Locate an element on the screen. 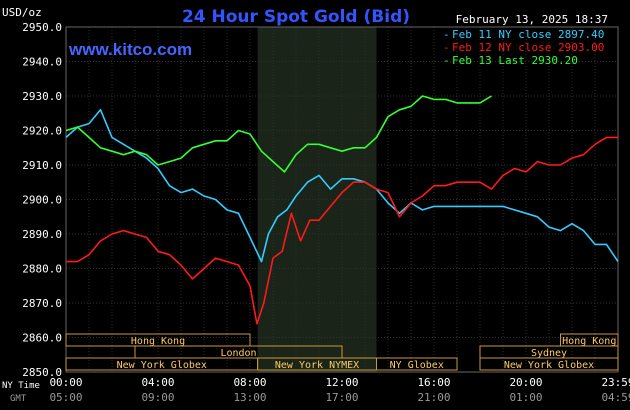  chart-title: 24 Hour Spot Gold (Bid) is located at coordinates (296, 17).